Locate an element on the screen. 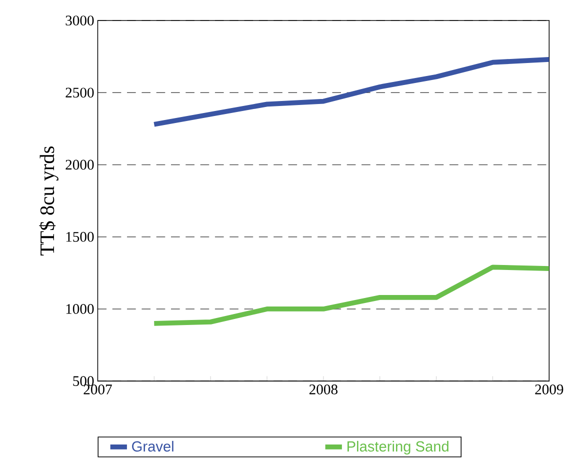 The height and width of the screenshot is (462, 567). y-tick-label: 1000 is located at coordinates (80, 309).